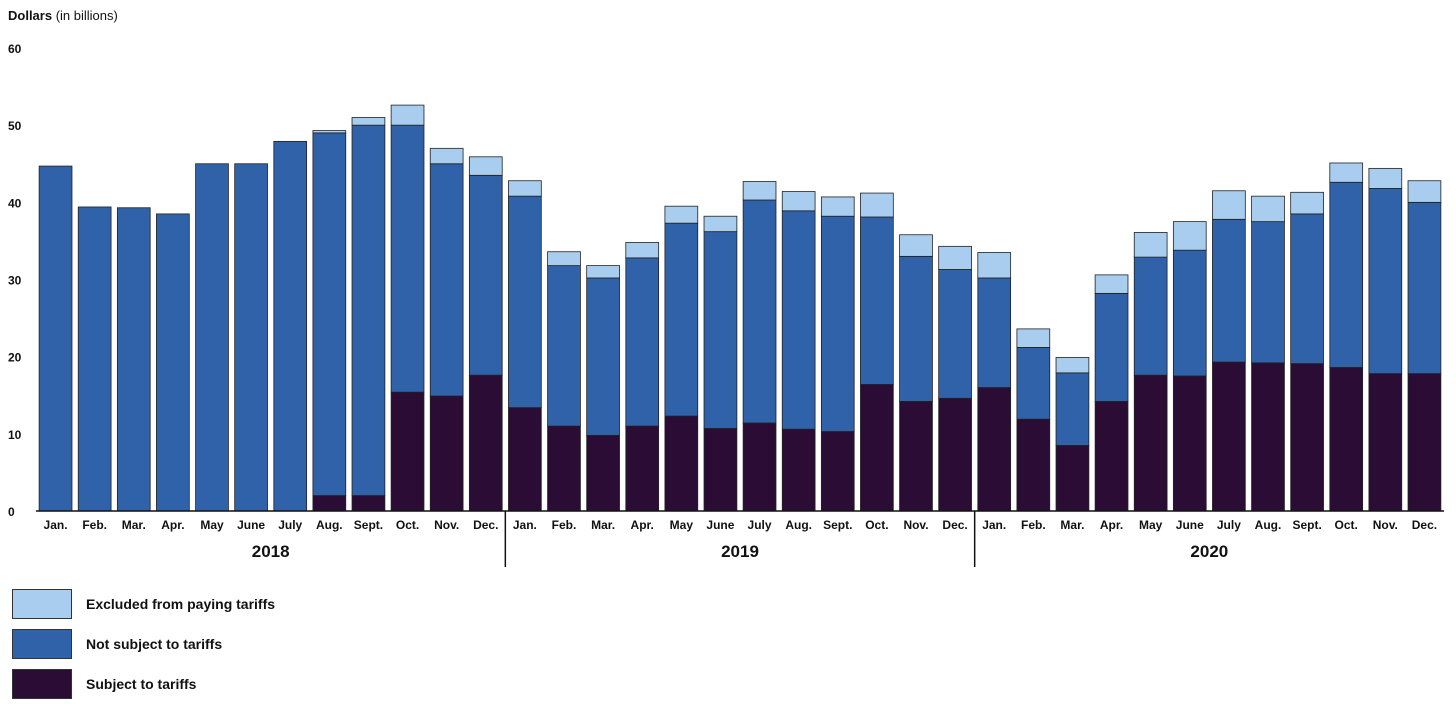 Image resolution: width=1456 pixels, height=704 pixels. Describe the element at coordinates (1033, 525) in the screenshot. I see `x-tick-label-25: Feb.` at that location.